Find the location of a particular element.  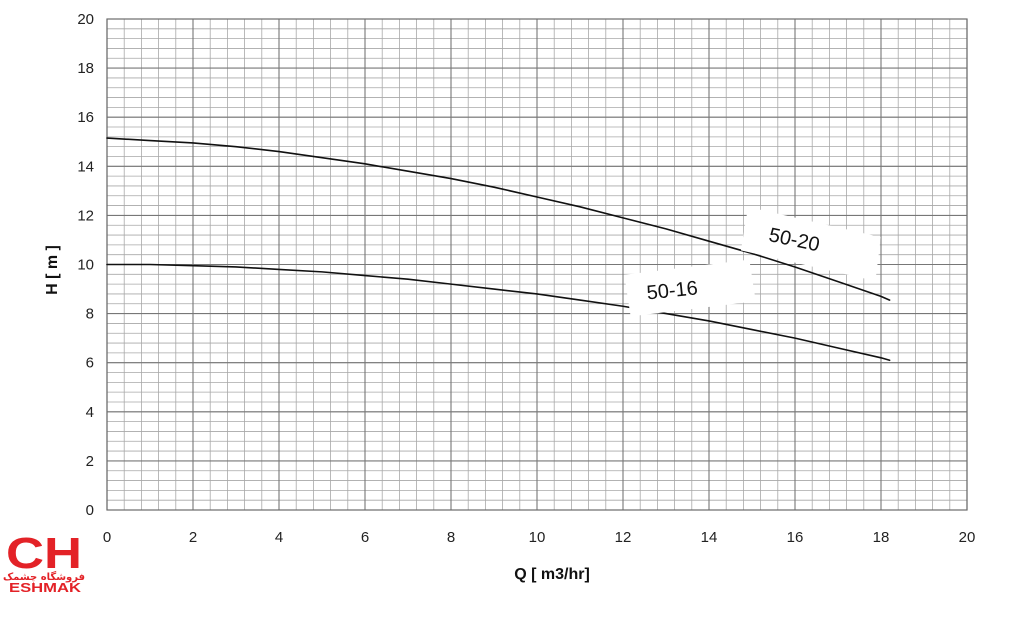

y-tick-label: 4 is located at coordinates (90, 412).